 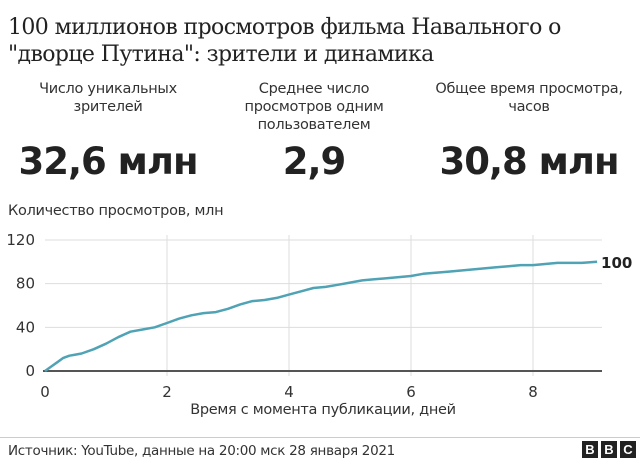 I want to click on y-tick-label: 120, so click(x=20, y=240).